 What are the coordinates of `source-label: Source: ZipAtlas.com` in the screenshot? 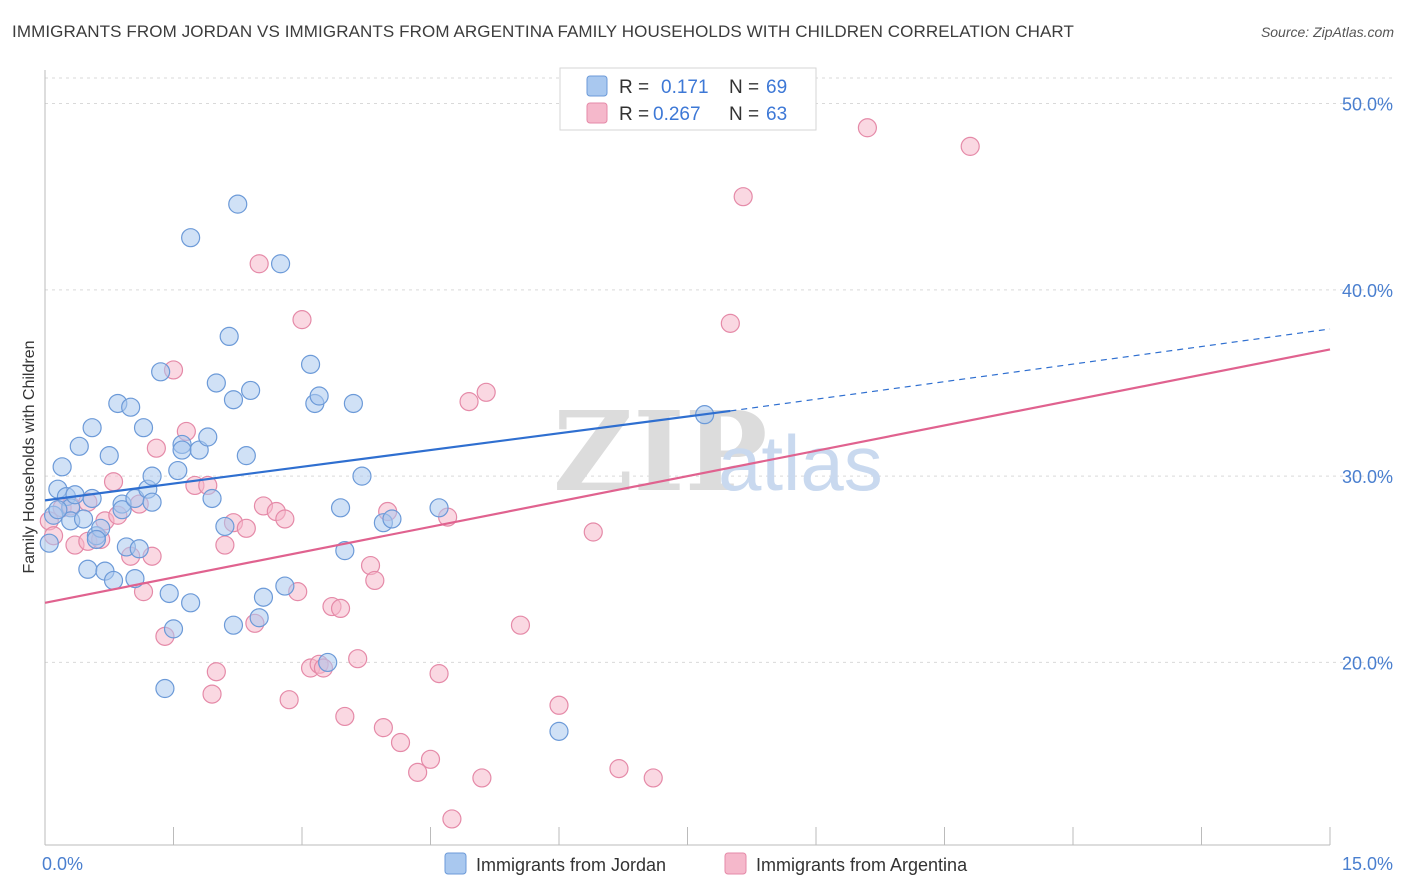 It's located at (1327, 32).